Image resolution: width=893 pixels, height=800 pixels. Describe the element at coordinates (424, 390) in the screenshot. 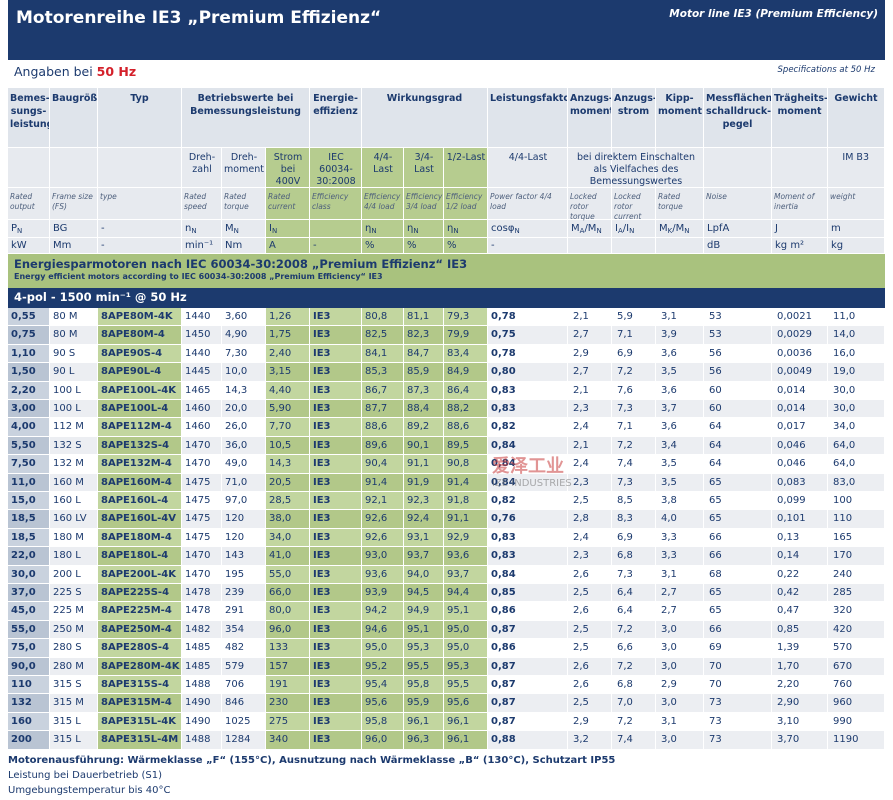

I see `table-cell: 87,3` at that location.